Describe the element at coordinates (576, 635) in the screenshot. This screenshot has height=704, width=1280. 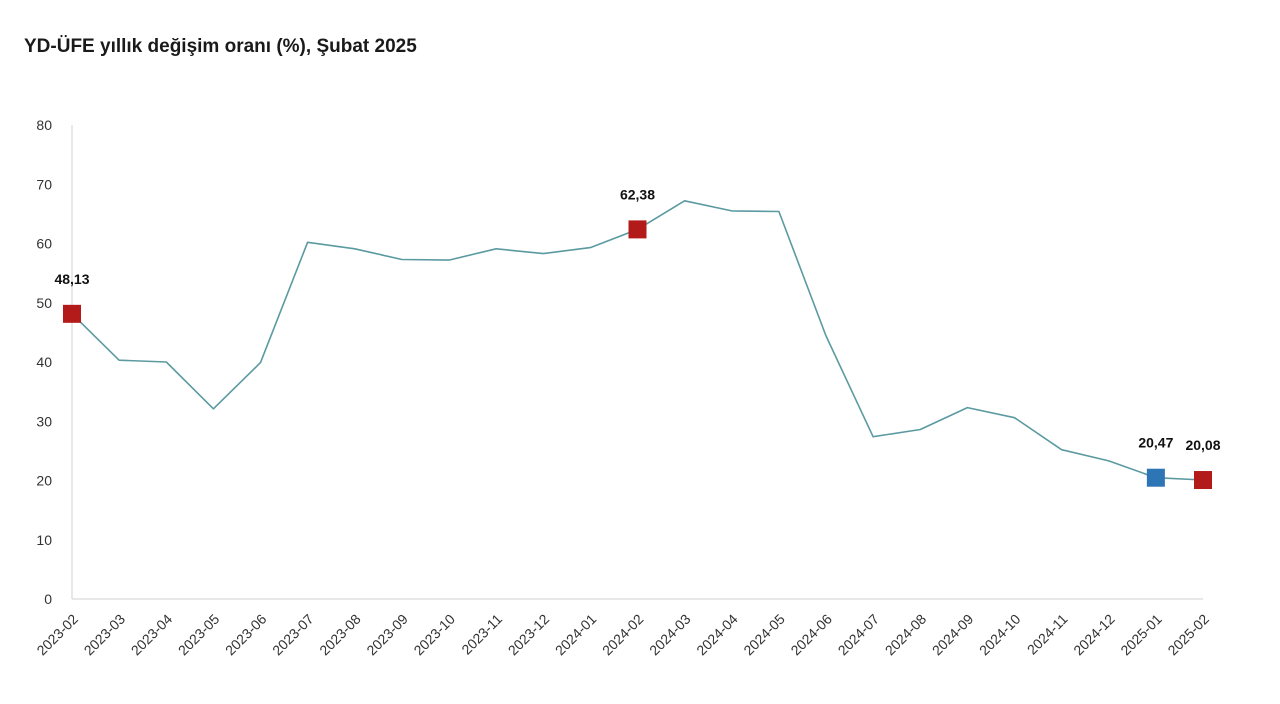
I see `x-tick-label: 2024-01` at that location.